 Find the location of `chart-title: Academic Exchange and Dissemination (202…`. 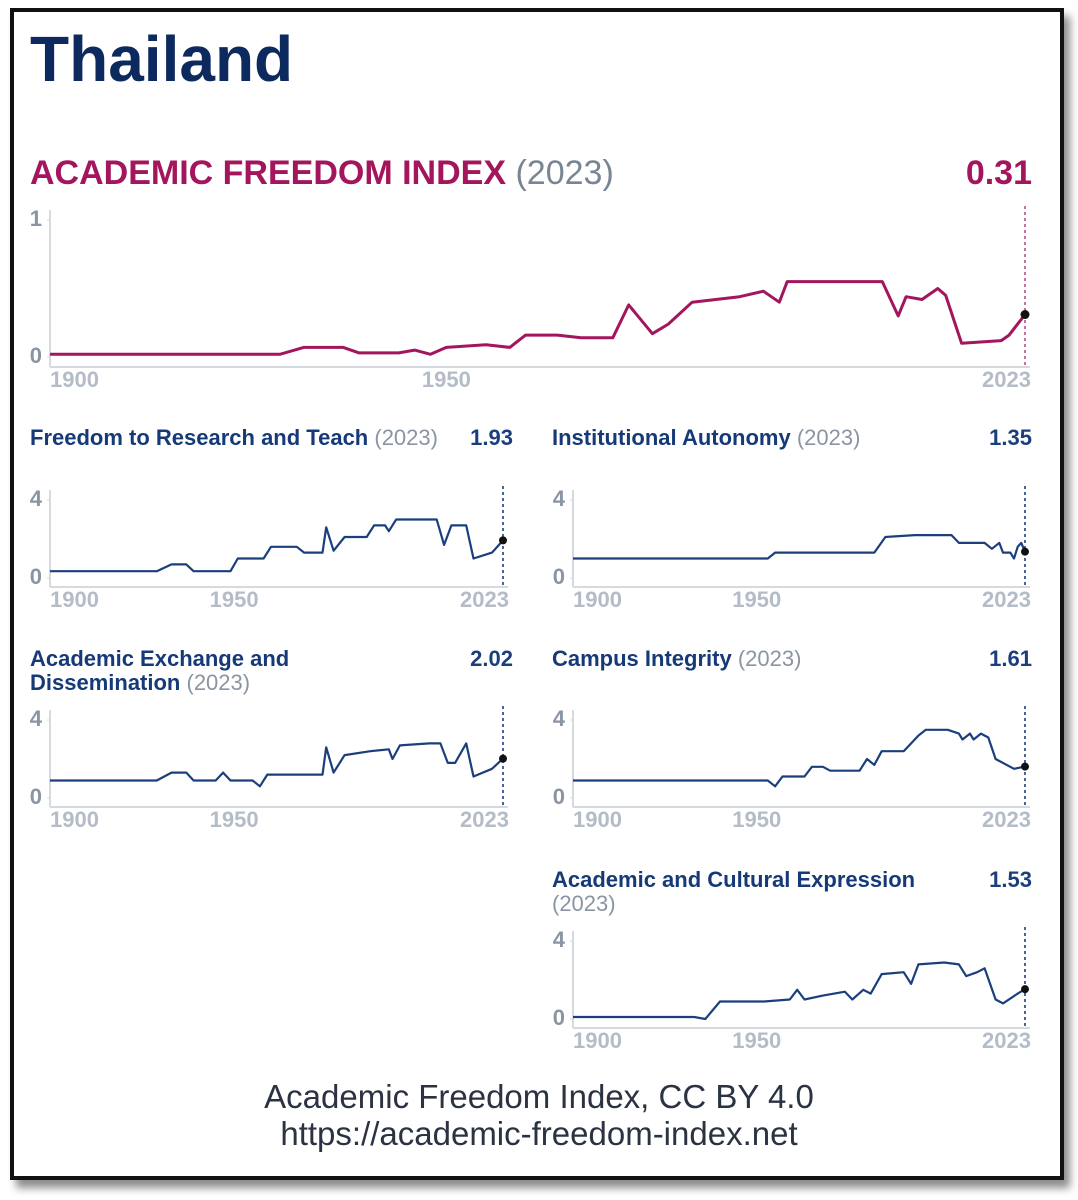

chart-title: Academic Exchange and Dissemination (202… is located at coordinates (235, 671).